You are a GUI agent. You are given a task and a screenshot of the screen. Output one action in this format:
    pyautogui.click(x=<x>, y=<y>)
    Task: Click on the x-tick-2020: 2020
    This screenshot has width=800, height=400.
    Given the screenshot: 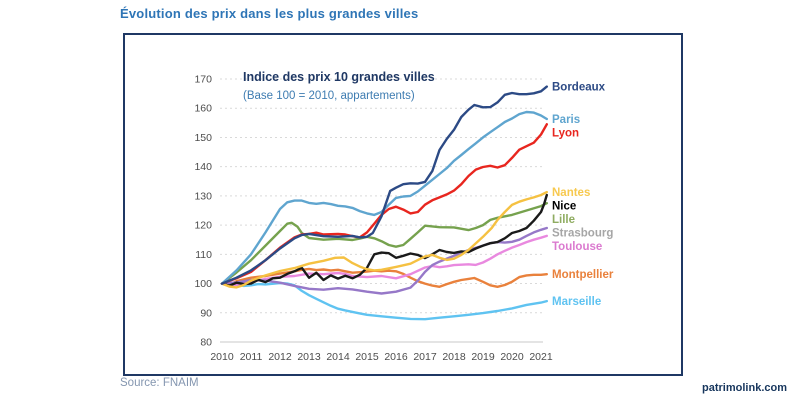 What is the action you would take?
    pyautogui.click(x=512, y=357)
    